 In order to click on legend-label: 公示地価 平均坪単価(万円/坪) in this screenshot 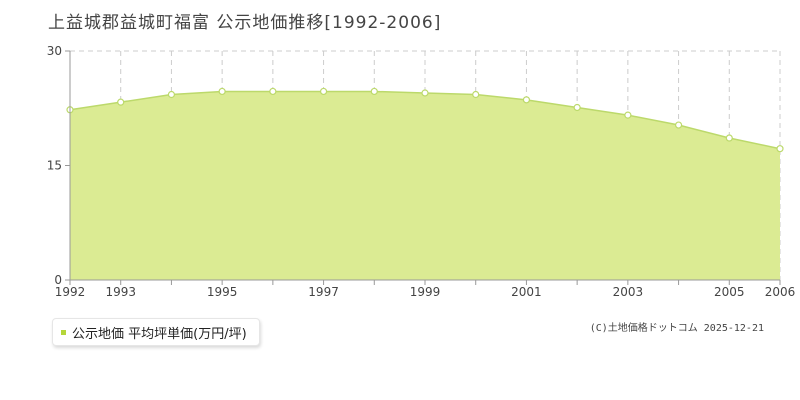, I will do `click(159, 334)`.